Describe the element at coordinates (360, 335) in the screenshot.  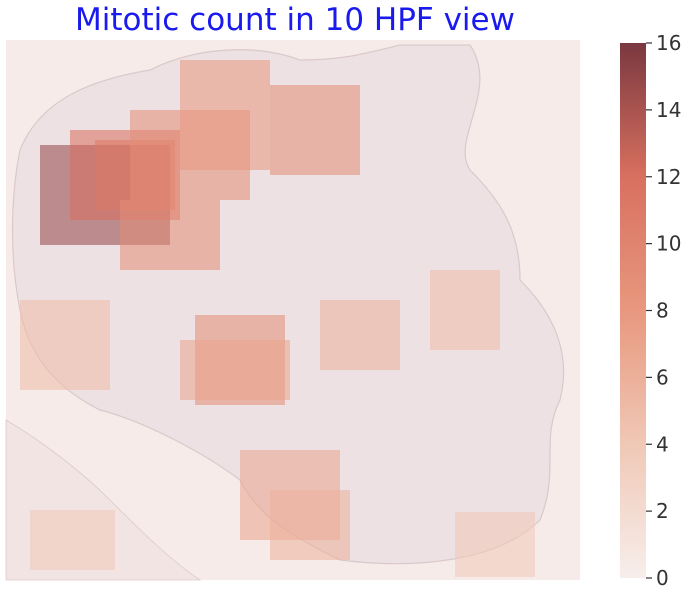
I see `hotspot-center-right` at that location.